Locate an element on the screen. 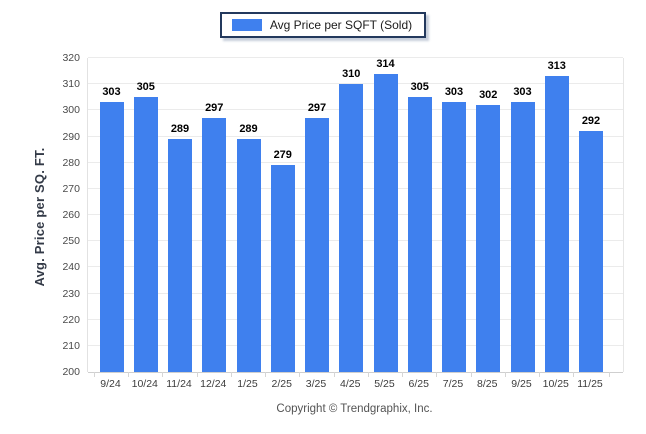 This screenshot has height=434, width=646. x-axis-tick-label: 10/25 is located at coordinates (555, 384).